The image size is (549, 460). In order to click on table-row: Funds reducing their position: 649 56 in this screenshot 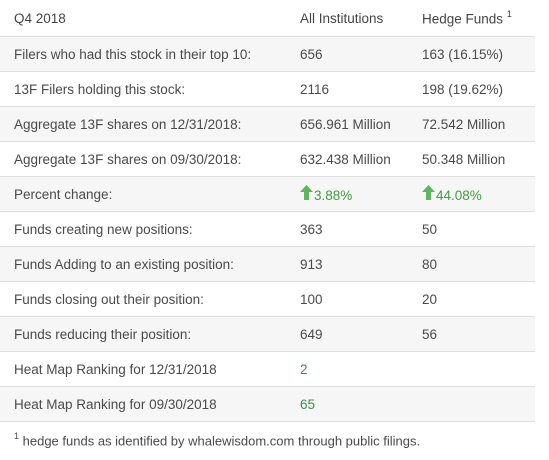, I will do `click(267, 334)`.